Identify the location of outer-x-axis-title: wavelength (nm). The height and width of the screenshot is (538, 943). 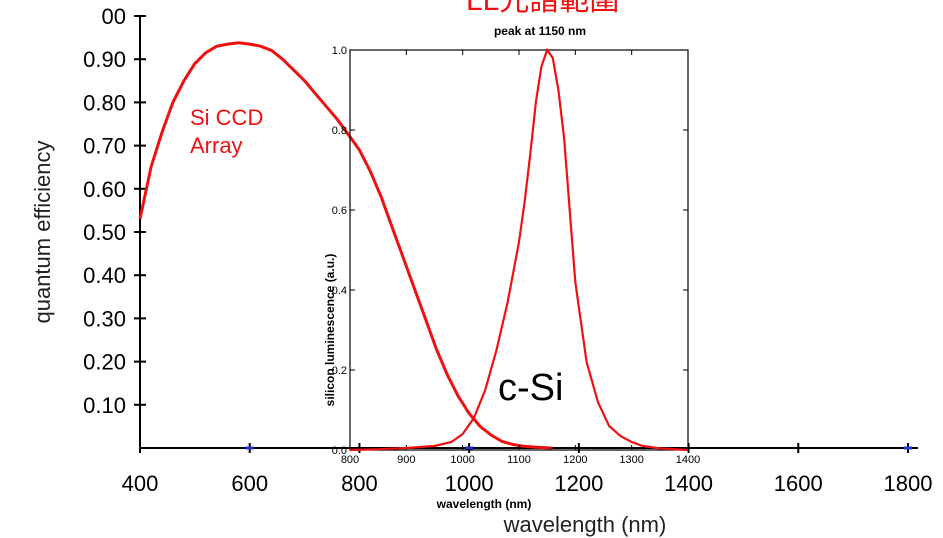
(585, 524).